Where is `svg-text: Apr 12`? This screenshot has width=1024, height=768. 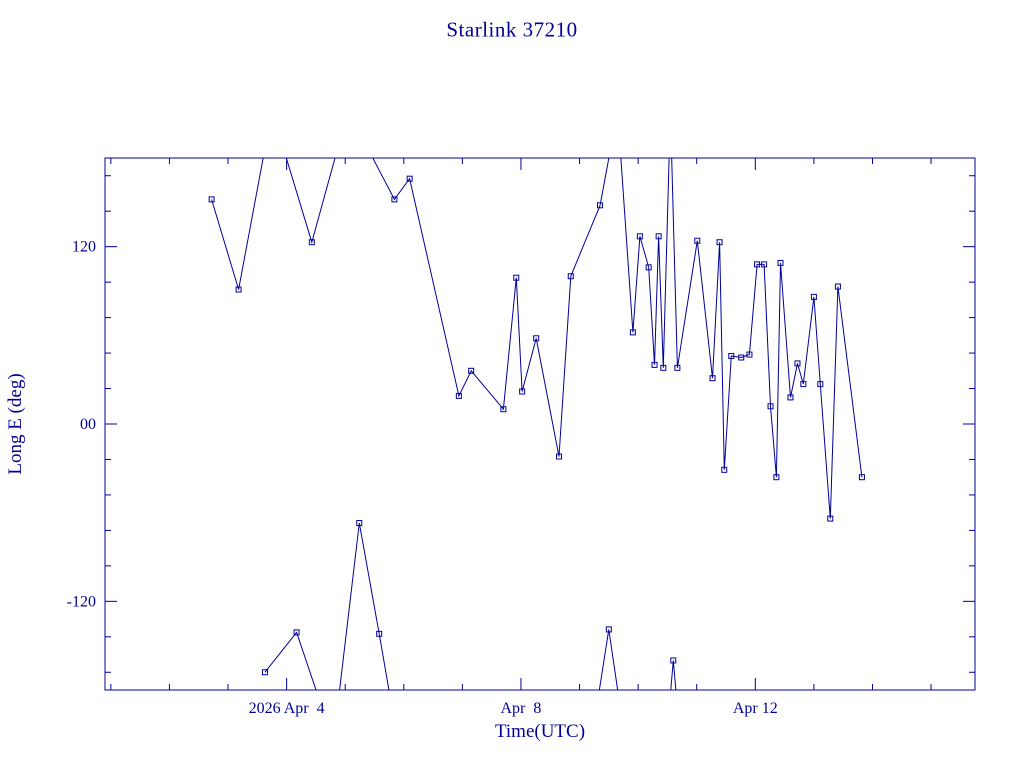 svg-text: Apr 12 is located at coordinates (755, 708).